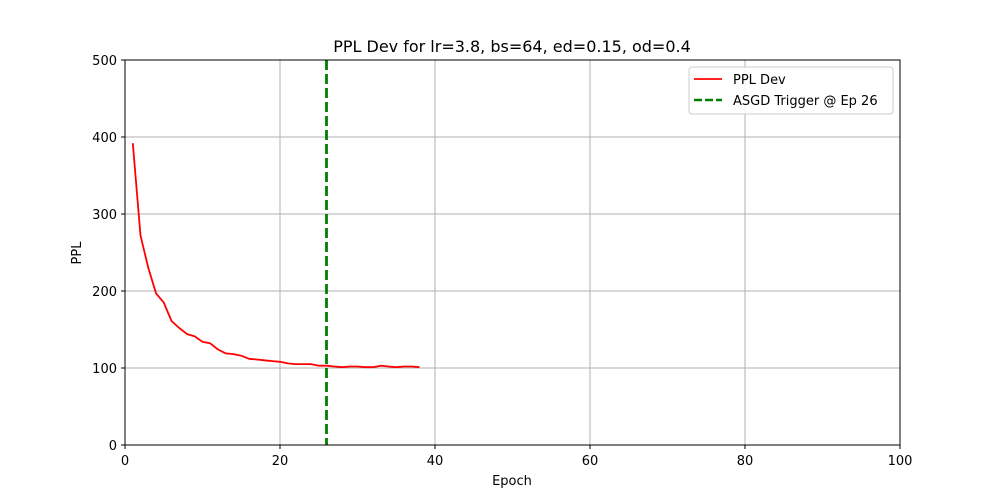 The width and height of the screenshot is (1000, 500). Describe the element at coordinates (104, 138) in the screenshot. I see `y-tick-label: 400` at that location.